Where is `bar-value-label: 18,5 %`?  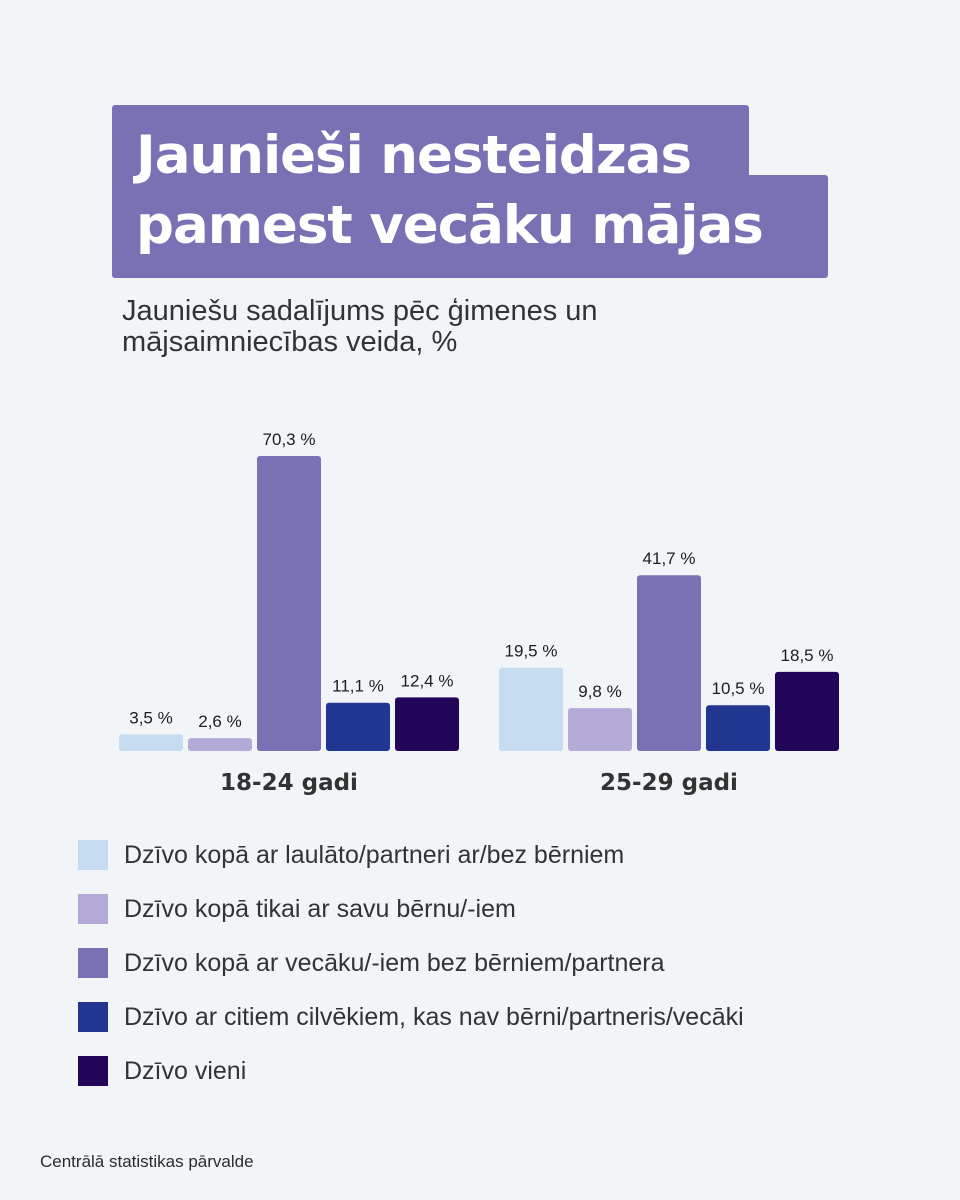 bar-value-label: 18,5 % is located at coordinates (807, 655).